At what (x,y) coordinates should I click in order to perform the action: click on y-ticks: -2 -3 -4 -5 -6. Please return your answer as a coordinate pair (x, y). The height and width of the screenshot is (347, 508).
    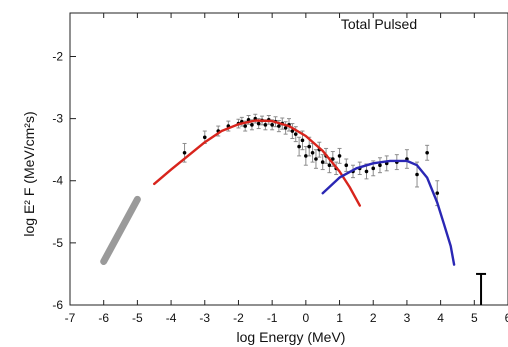
    Looking at the image, I should click on (64, 180).